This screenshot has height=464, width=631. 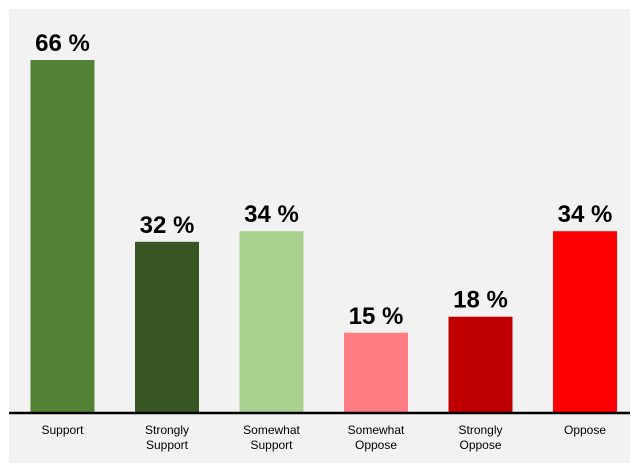 I want to click on category-label-5: Oppose, so click(x=585, y=430).